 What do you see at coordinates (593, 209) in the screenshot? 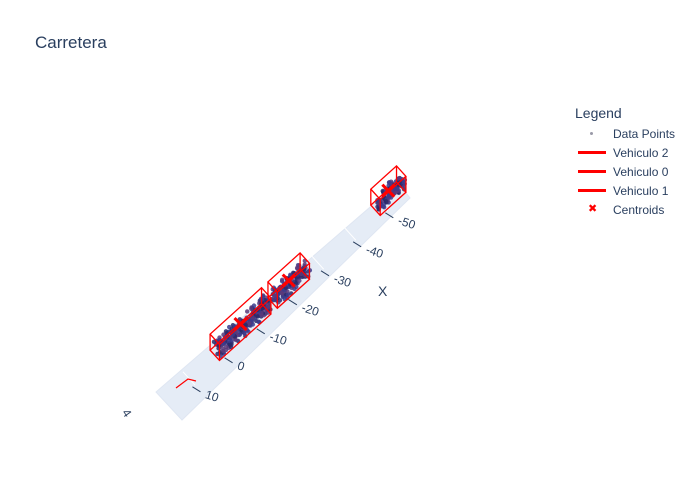
I see `x-marker-icon: ✖` at bounding box center [593, 209].